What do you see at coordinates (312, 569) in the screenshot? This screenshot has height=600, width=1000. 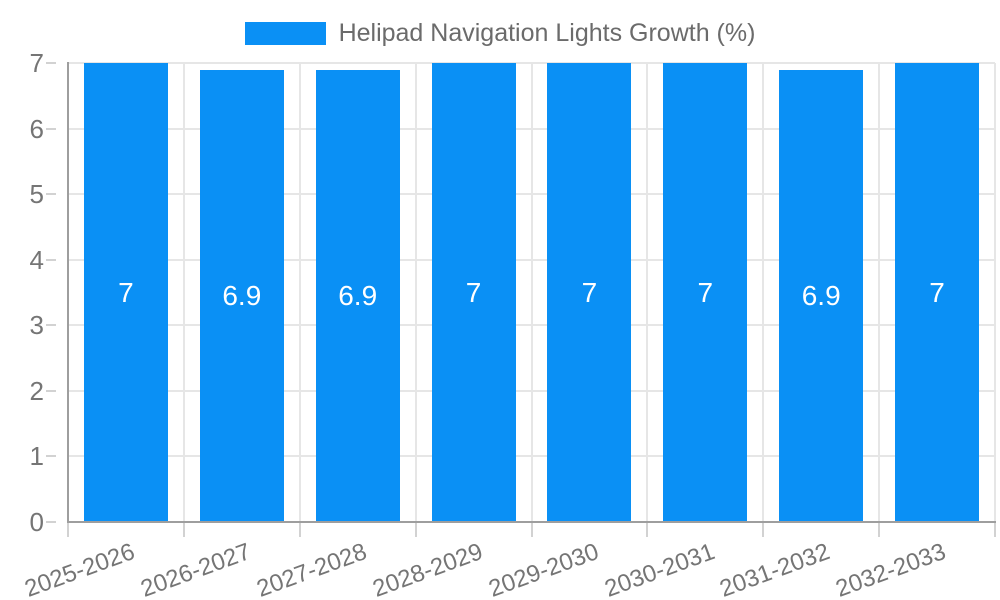 I see `x-tick-label: 2027-2028` at bounding box center [312, 569].